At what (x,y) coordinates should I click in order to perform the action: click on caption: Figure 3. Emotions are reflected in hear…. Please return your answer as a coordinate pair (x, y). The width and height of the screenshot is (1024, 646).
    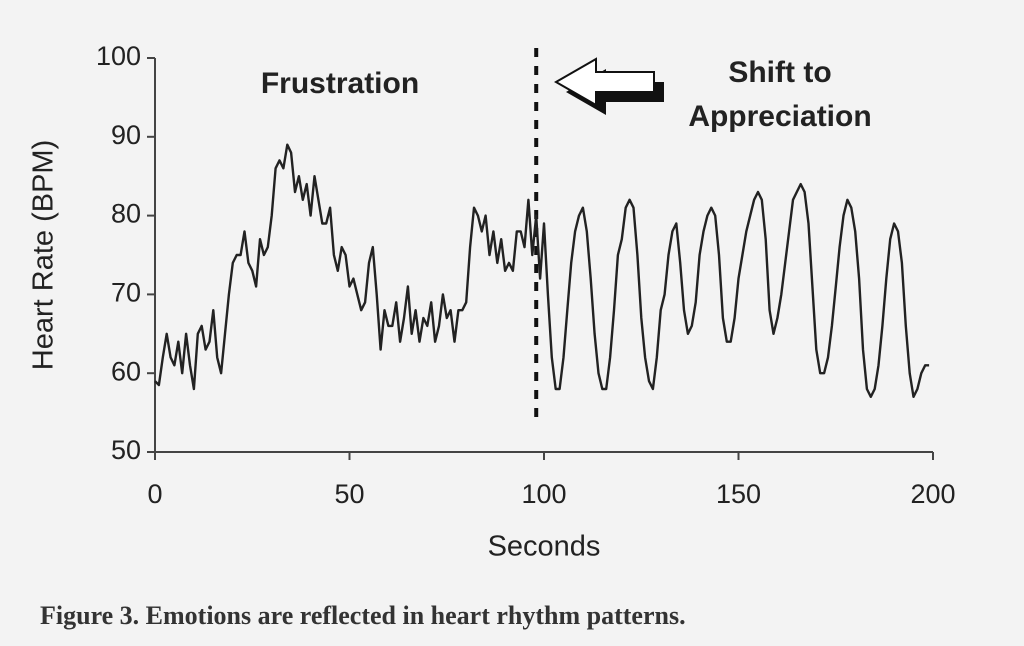
    Looking at the image, I should click on (363, 615).